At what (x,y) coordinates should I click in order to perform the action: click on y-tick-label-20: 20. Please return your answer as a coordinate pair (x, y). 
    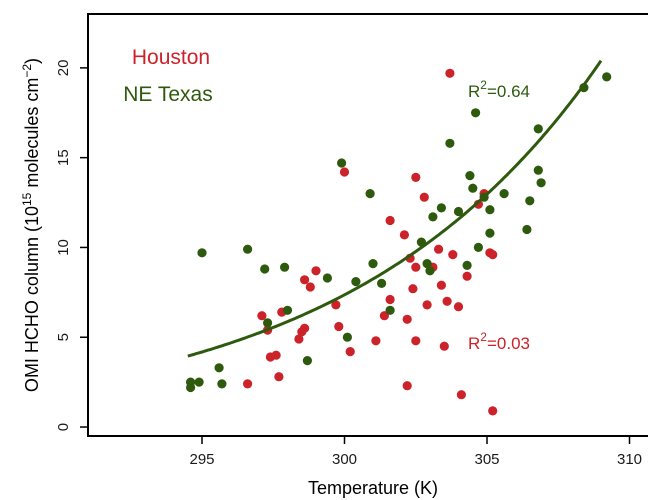
    Looking at the image, I should click on (63, 68).